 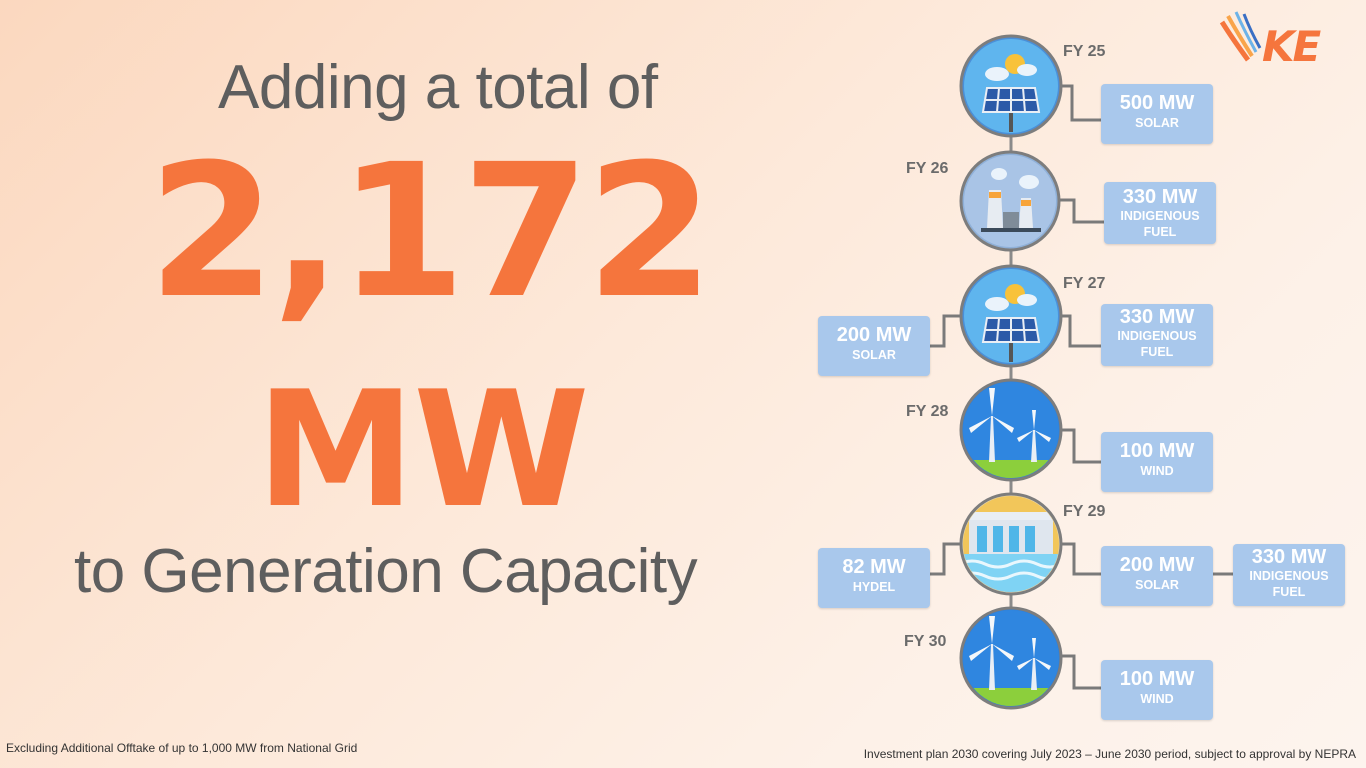 I want to click on hydro-dam-icon, so click(x=1011, y=544).